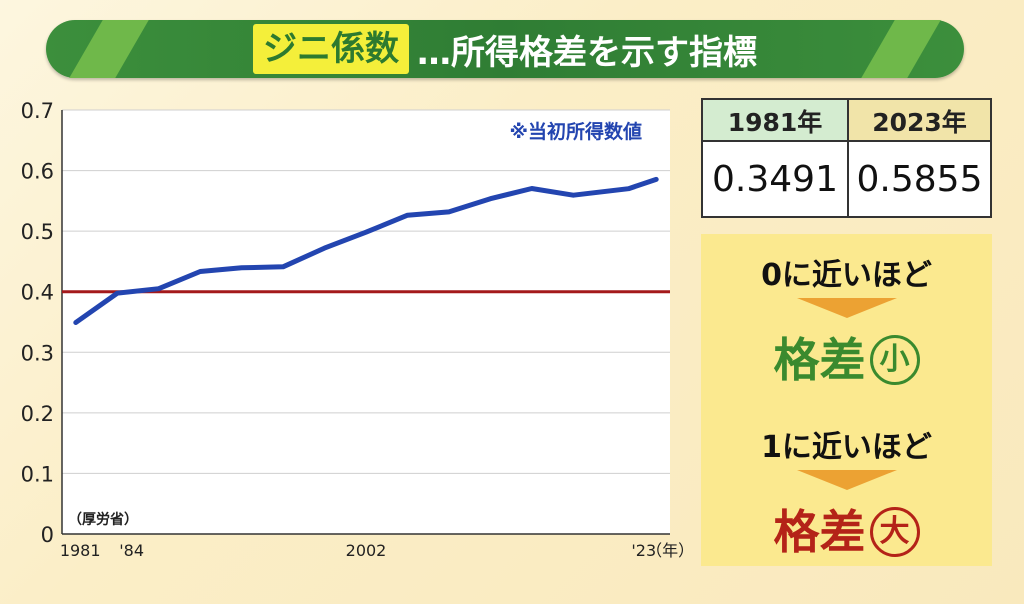  Describe the element at coordinates (37, 172) in the screenshot. I see `y-tick-label: 0.6` at that location.